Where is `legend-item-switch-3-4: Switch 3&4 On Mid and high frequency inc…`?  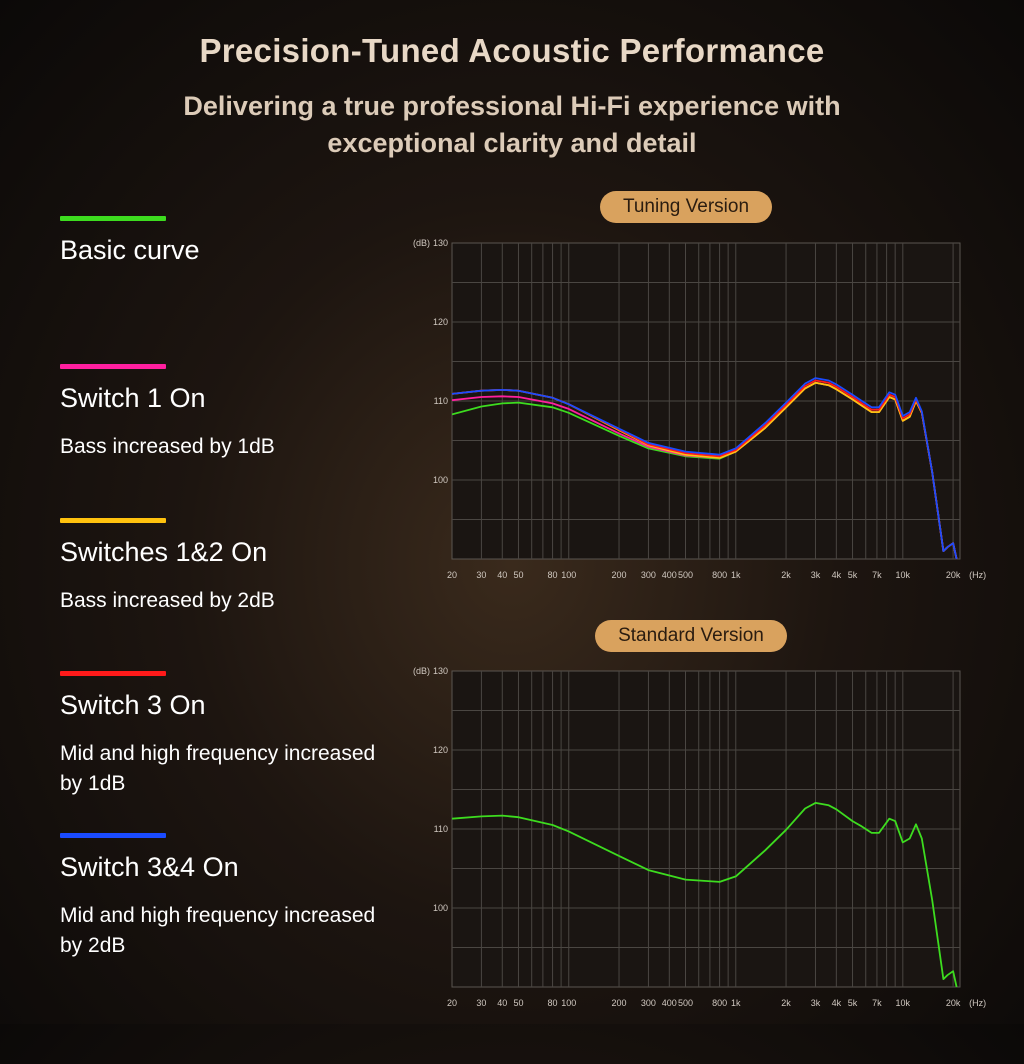
legend-item-switch-3-4: Switch 3&4 On Mid and high frequency inc… is located at coordinates (225, 897).